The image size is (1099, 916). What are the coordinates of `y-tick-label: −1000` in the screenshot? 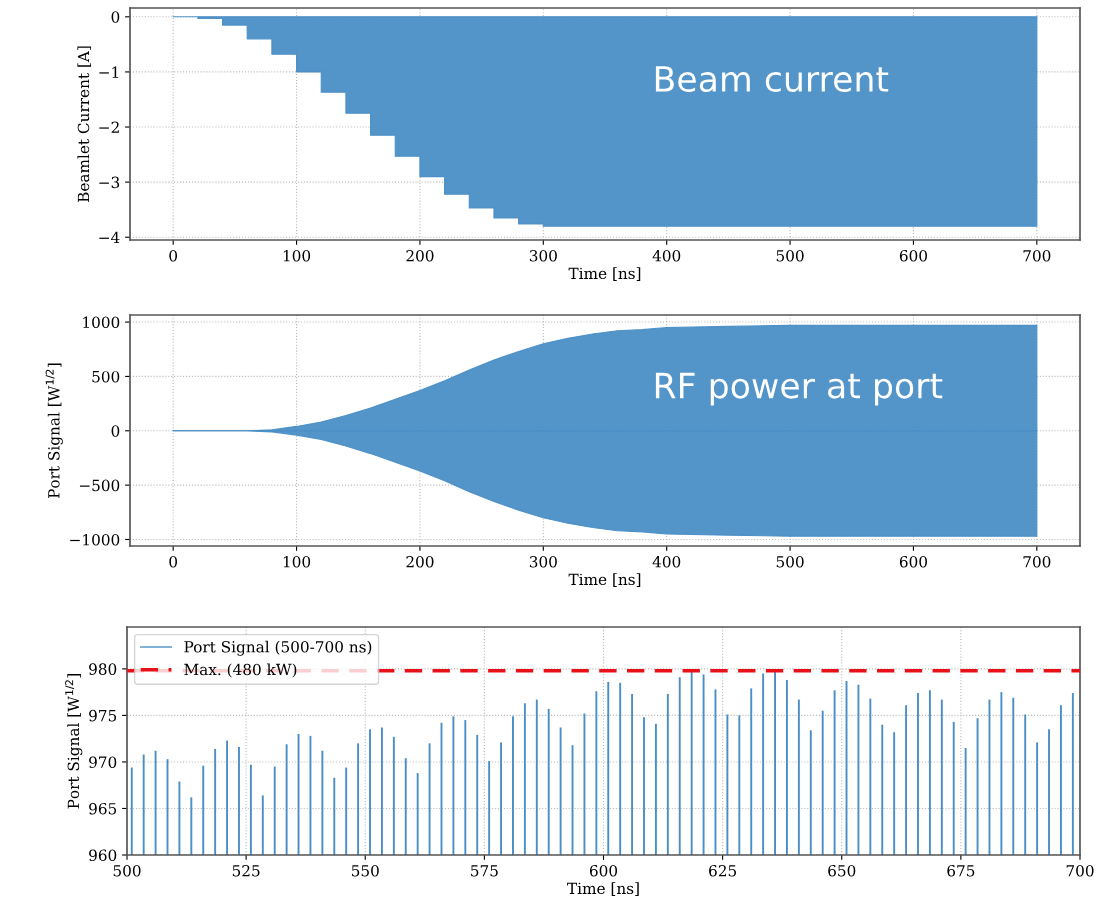 It's located at (95, 539).